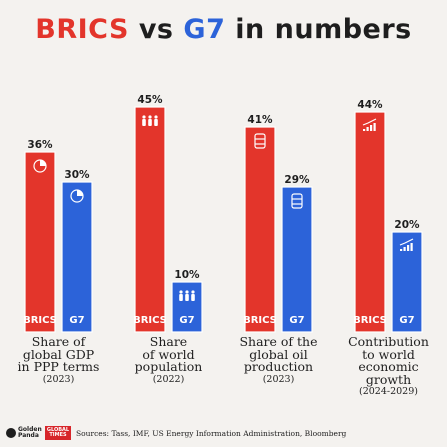 Image resolution: width=447 pixels, height=447 pixels. Describe the element at coordinates (388, 360) in the screenshot. I see `caption-text-3: Contribution to world economic growth` at that location.